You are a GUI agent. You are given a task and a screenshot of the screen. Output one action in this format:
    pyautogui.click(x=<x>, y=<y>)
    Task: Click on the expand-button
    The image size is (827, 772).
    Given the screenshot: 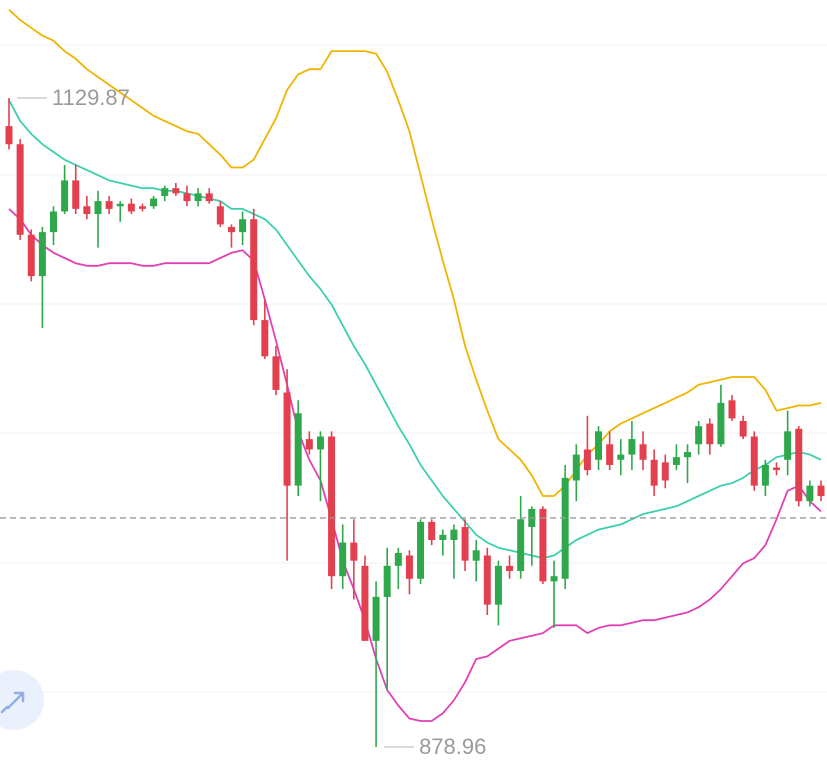 What is the action you would take?
    pyautogui.click(x=22, y=700)
    